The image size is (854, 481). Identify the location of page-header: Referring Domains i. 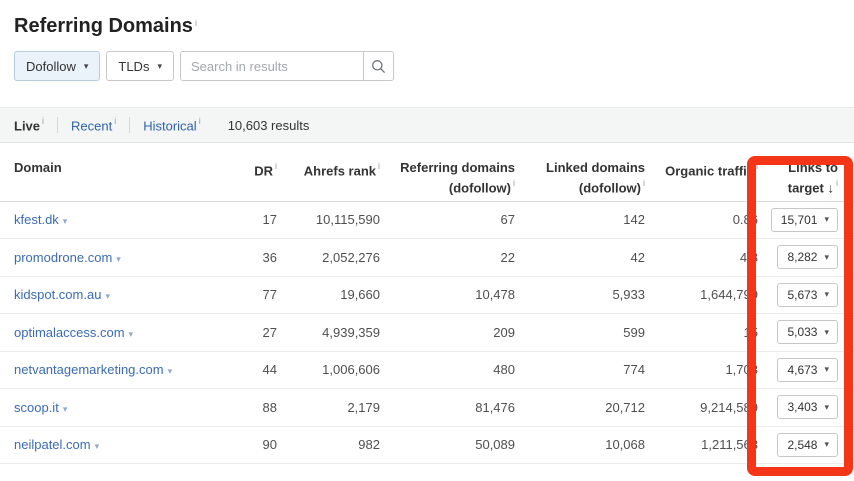
(427, 26).